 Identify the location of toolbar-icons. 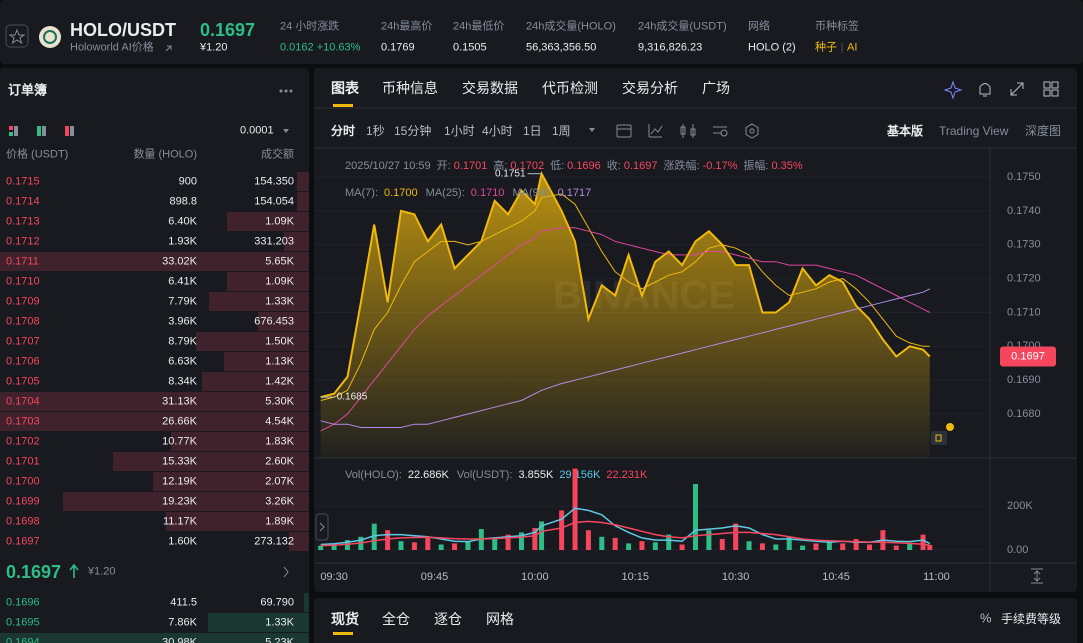
(1001, 90).